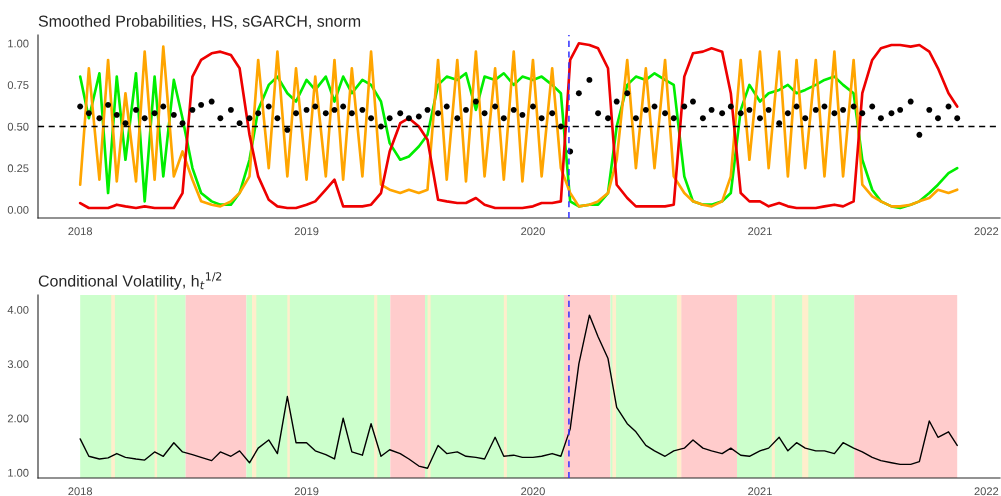 This screenshot has width=1001, height=496. Describe the element at coordinates (18, 418) in the screenshot. I see `y-tick-label: 2.00` at that location.